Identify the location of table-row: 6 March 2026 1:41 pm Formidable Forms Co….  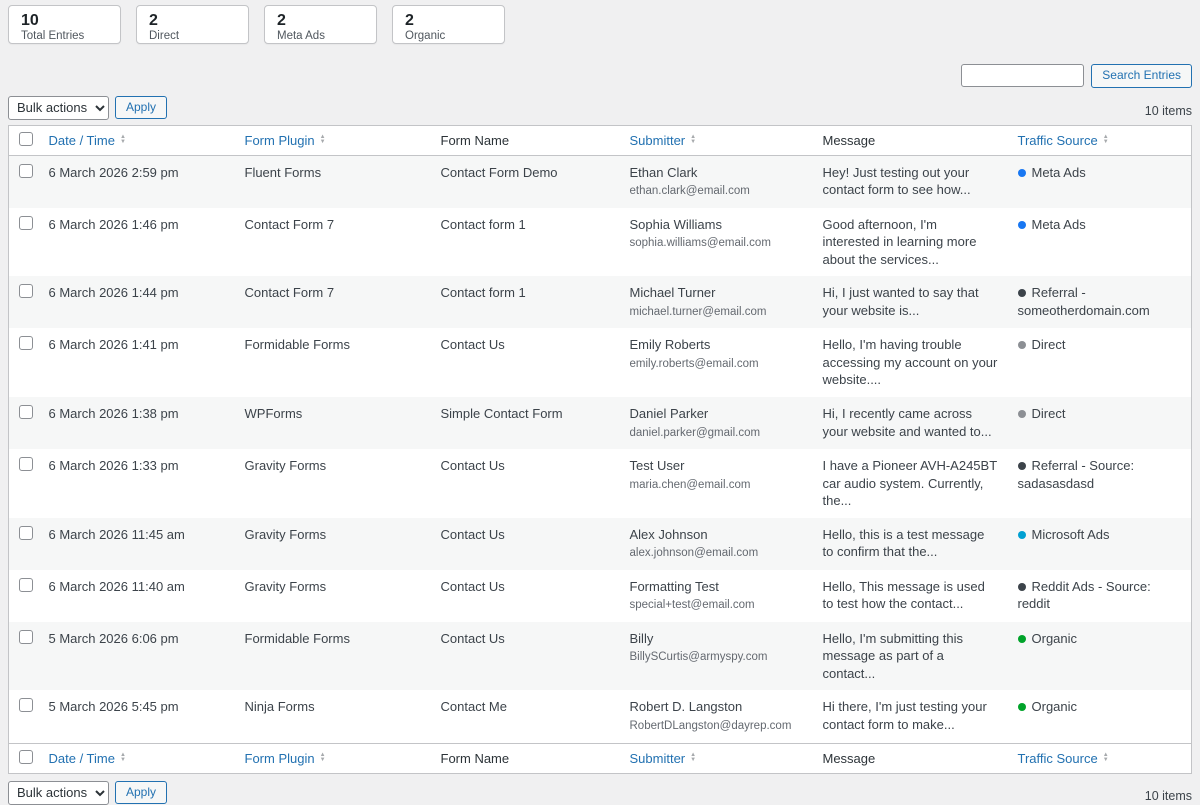
(600, 362).